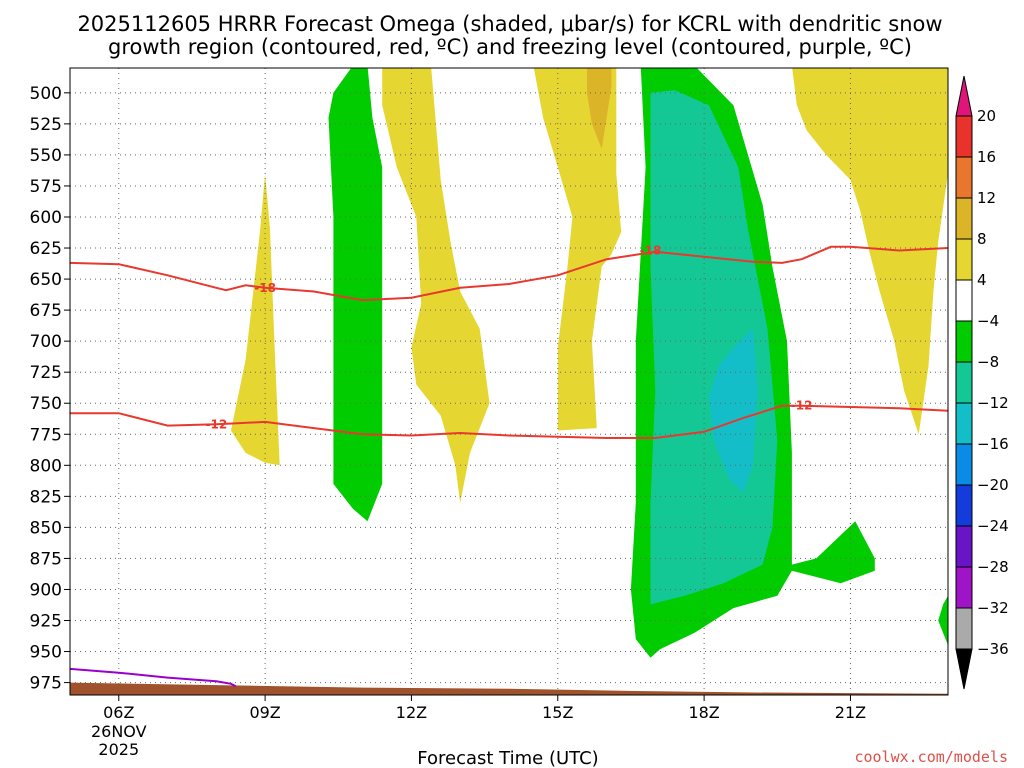 This screenshot has height=768, width=1024. I want to click on omega-colorbar: 20 16 12 8 4 −4 −8 −12 −16 −20 −24 −28 −32 −36, so click(982, 382).